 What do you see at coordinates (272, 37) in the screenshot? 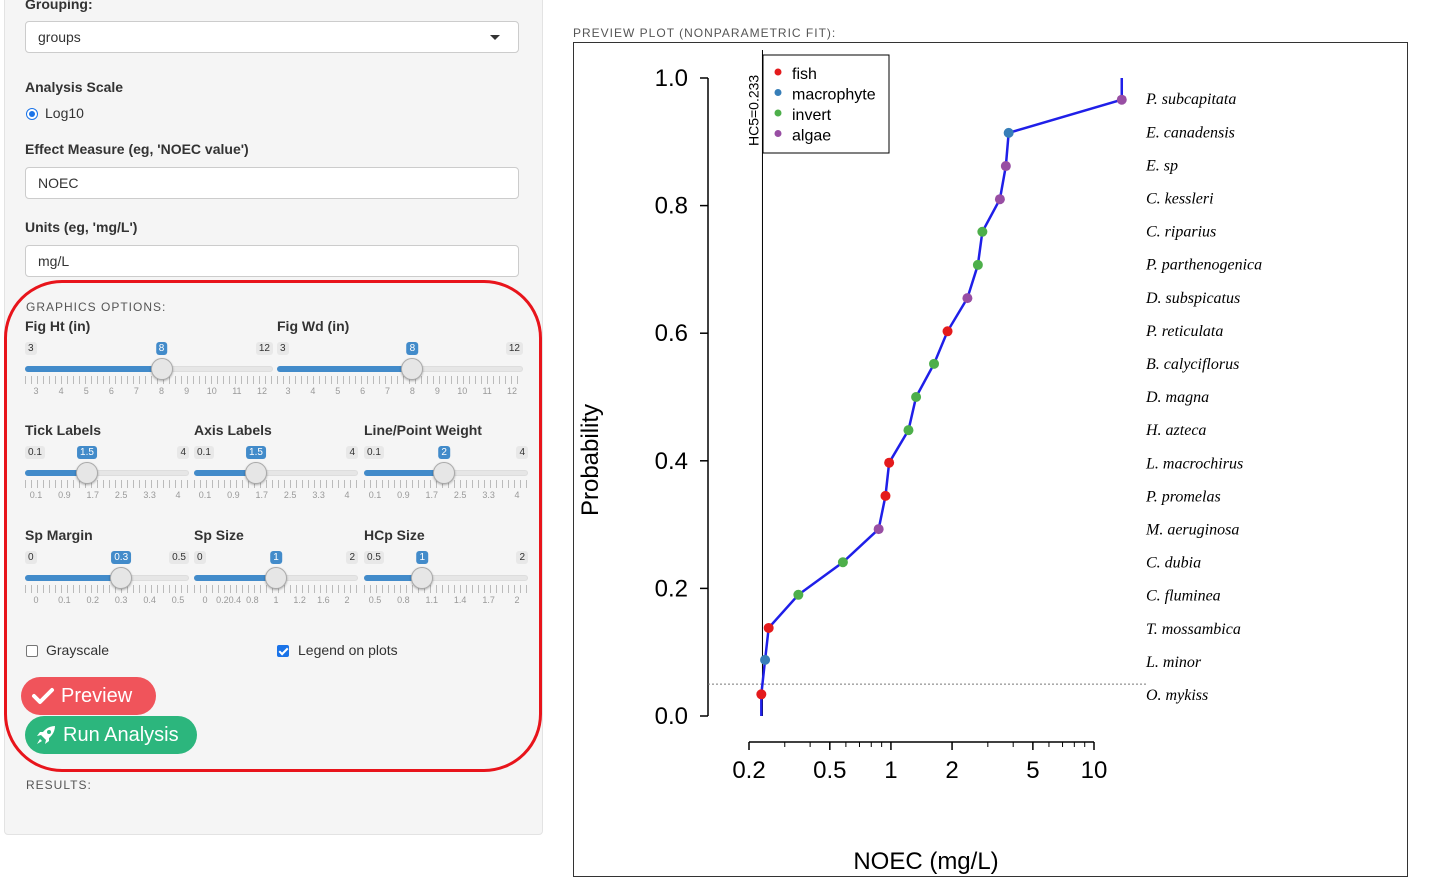
I see `grouping-select: groups` at bounding box center [272, 37].